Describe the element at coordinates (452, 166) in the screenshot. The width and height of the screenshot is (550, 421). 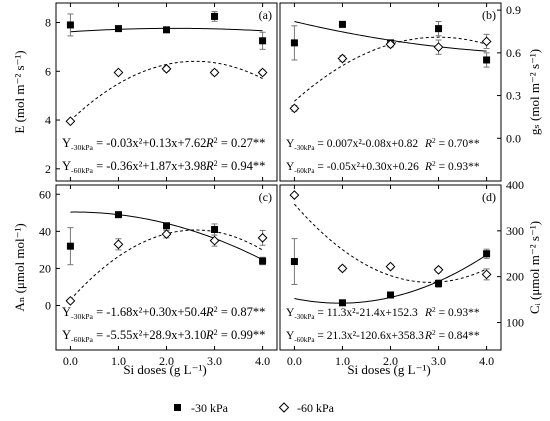
I see `r-squared-60kpa: R2 = 0.93**` at that location.